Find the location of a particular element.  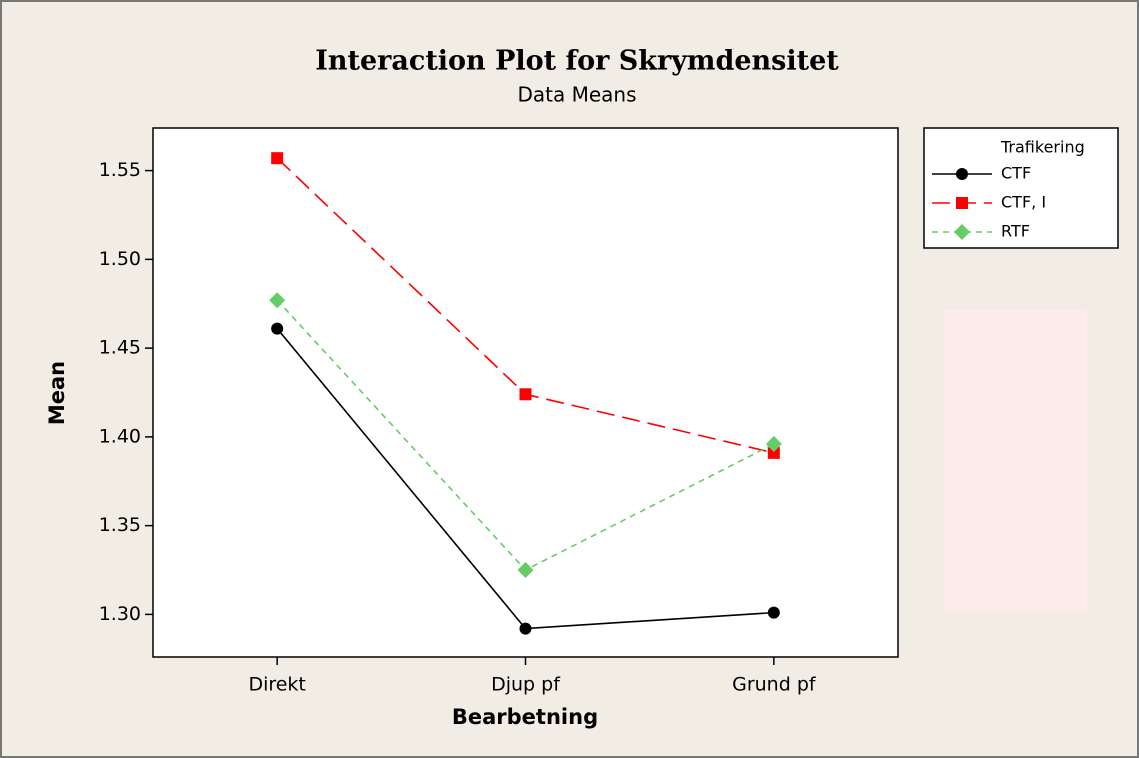

y-tick-label: 1.45 is located at coordinates (120, 348).